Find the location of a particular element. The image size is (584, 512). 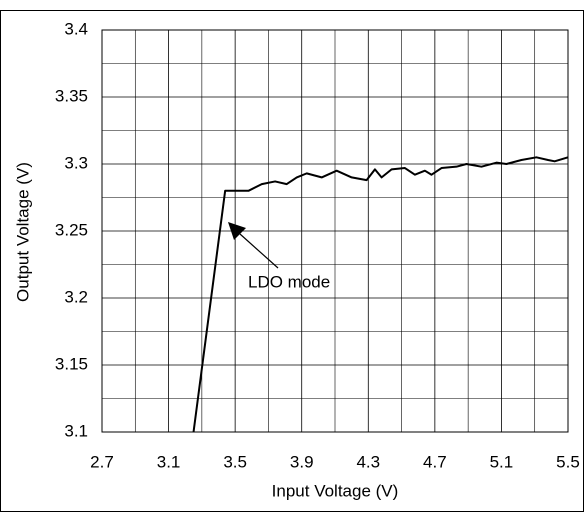

x-tick-label: 3.1 is located at coordinates (169, 461).